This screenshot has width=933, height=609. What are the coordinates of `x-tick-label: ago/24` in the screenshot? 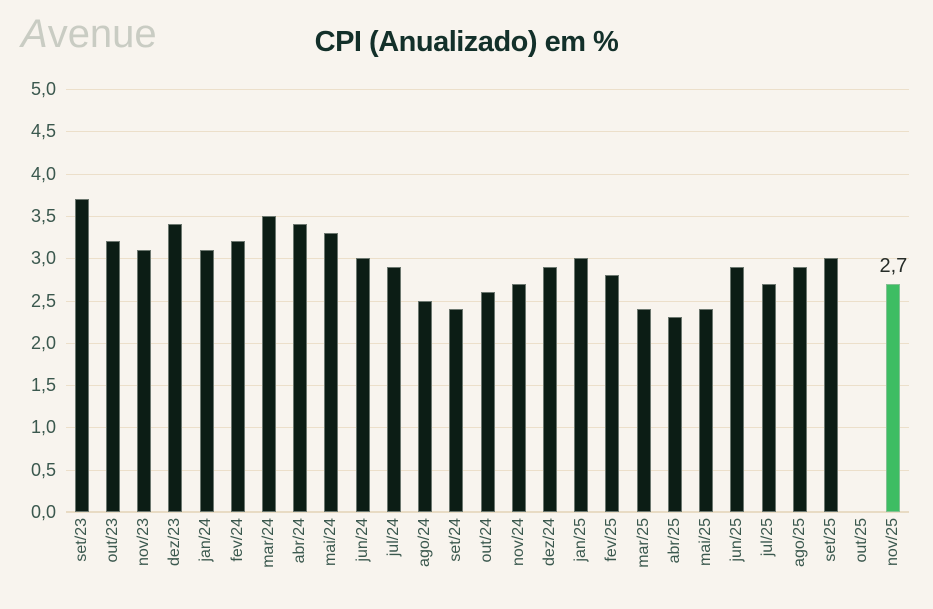 It's located at (425, 542).